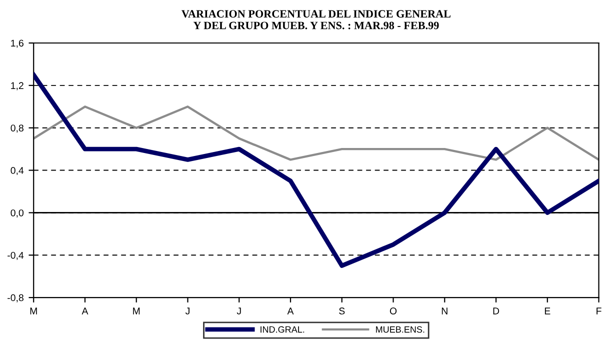 The height and width of the screenshot is (344, 611). I want to click on x-tick-label: N, so click(445, 311).